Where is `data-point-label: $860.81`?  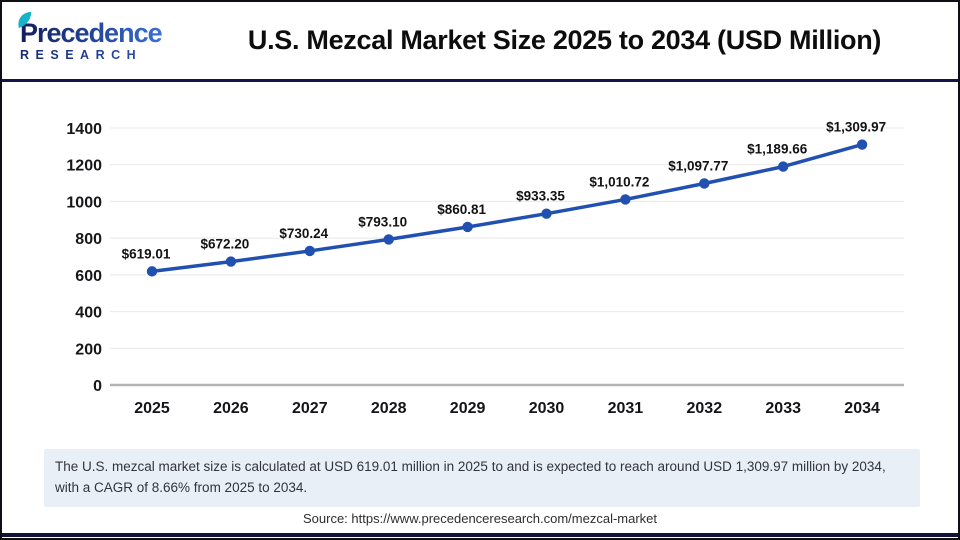 data-point-label: $860.81 is located at coordinates (461, 209).